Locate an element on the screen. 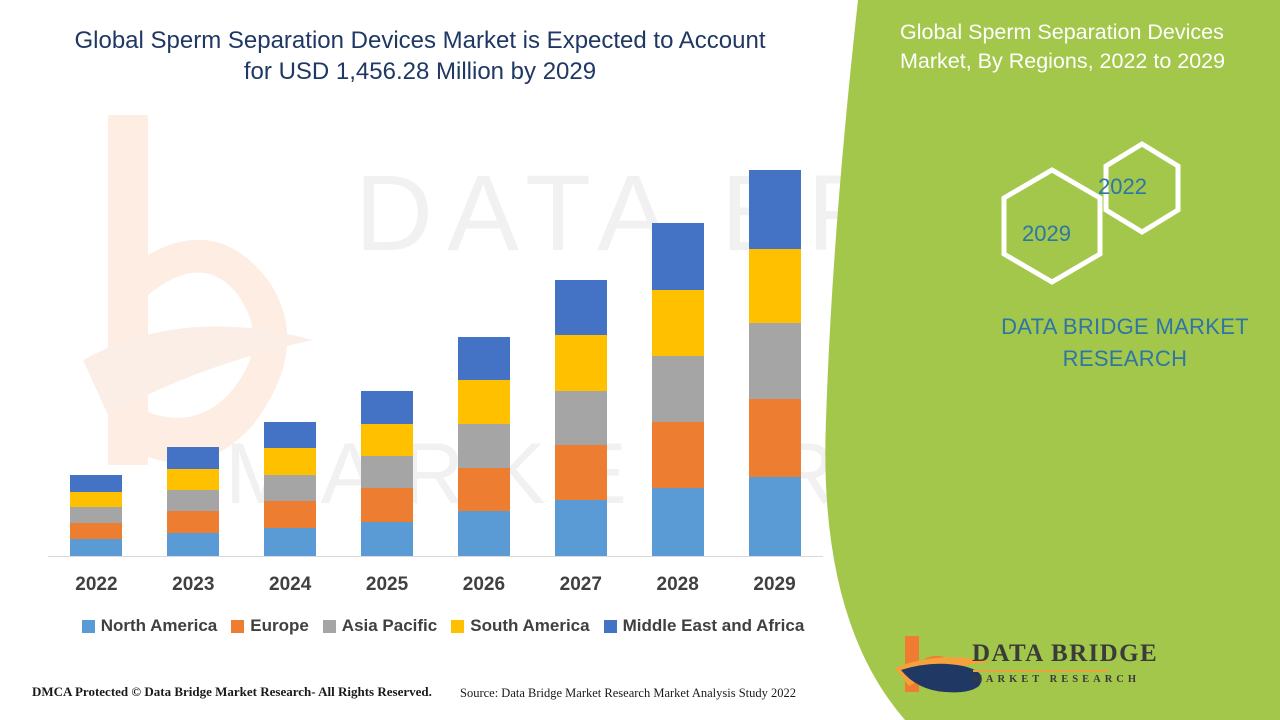 The image size is (1280, 720). legend-label: Middle East and Africa is located at coordinates (713, 625).